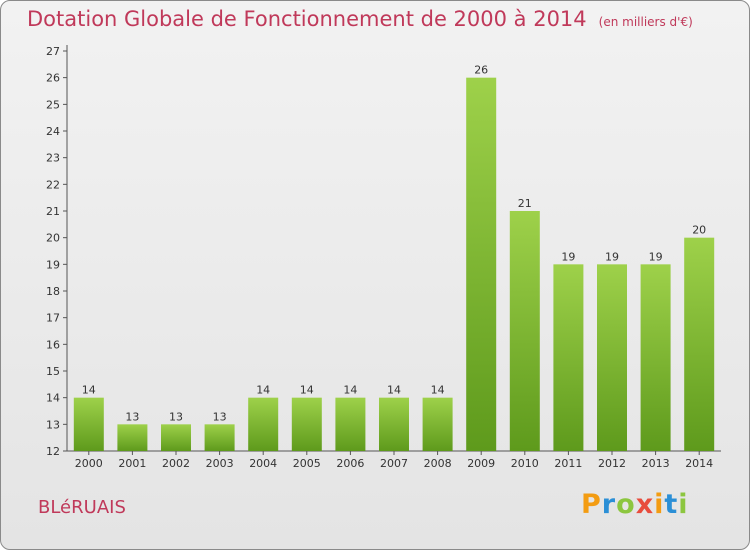  What do you see at coordinates (350, 463) in the screenshot?
I see `x-tick-label: 2006` at bounding box center [350, 463].